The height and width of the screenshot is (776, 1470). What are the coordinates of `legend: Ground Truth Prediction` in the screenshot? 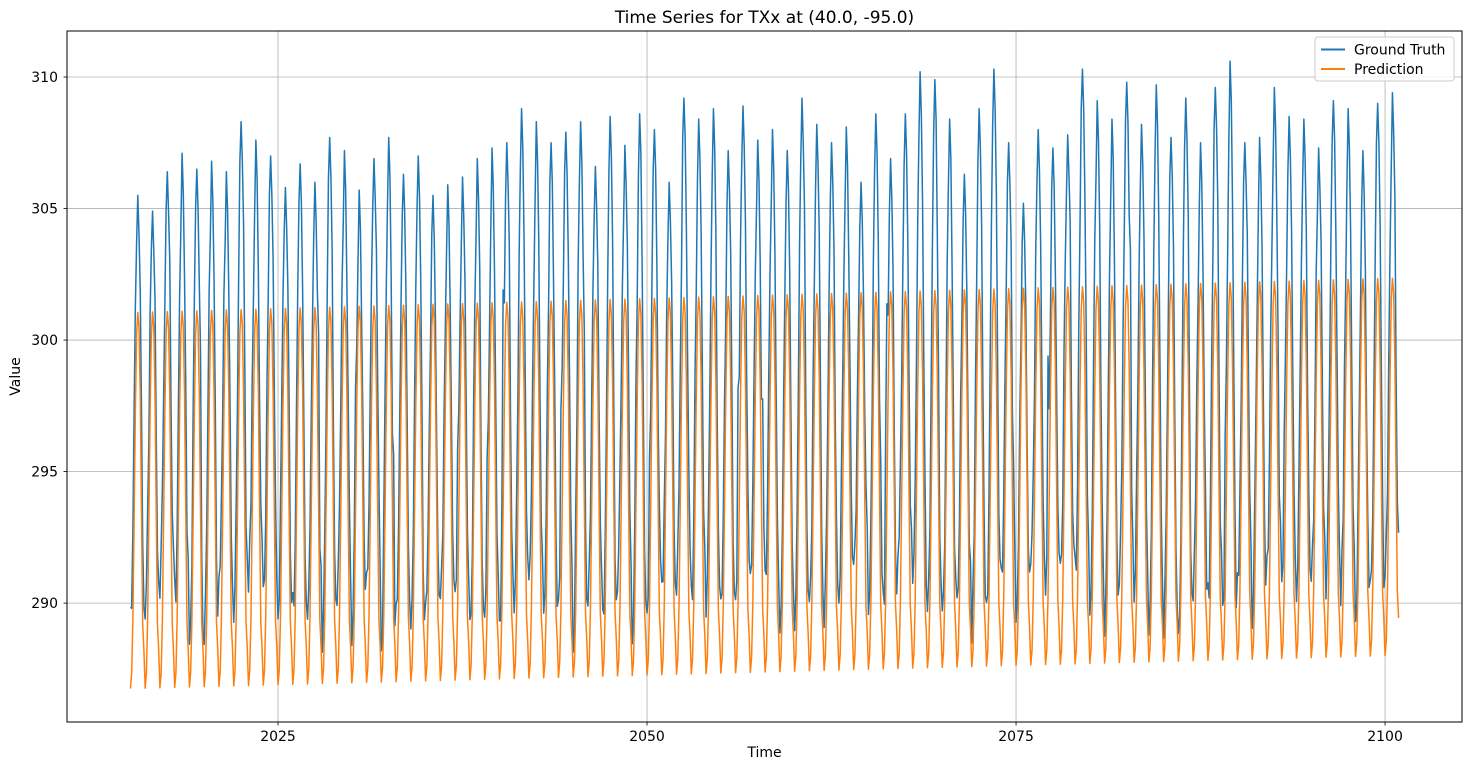 It's located at (1384, 59).